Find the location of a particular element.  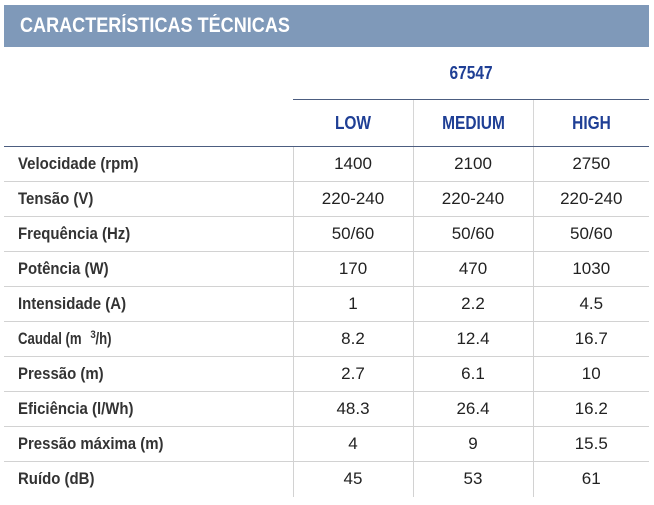

table-row: Pressão (m) 2.7 6.1 10 is located at coordinates (327, 374).